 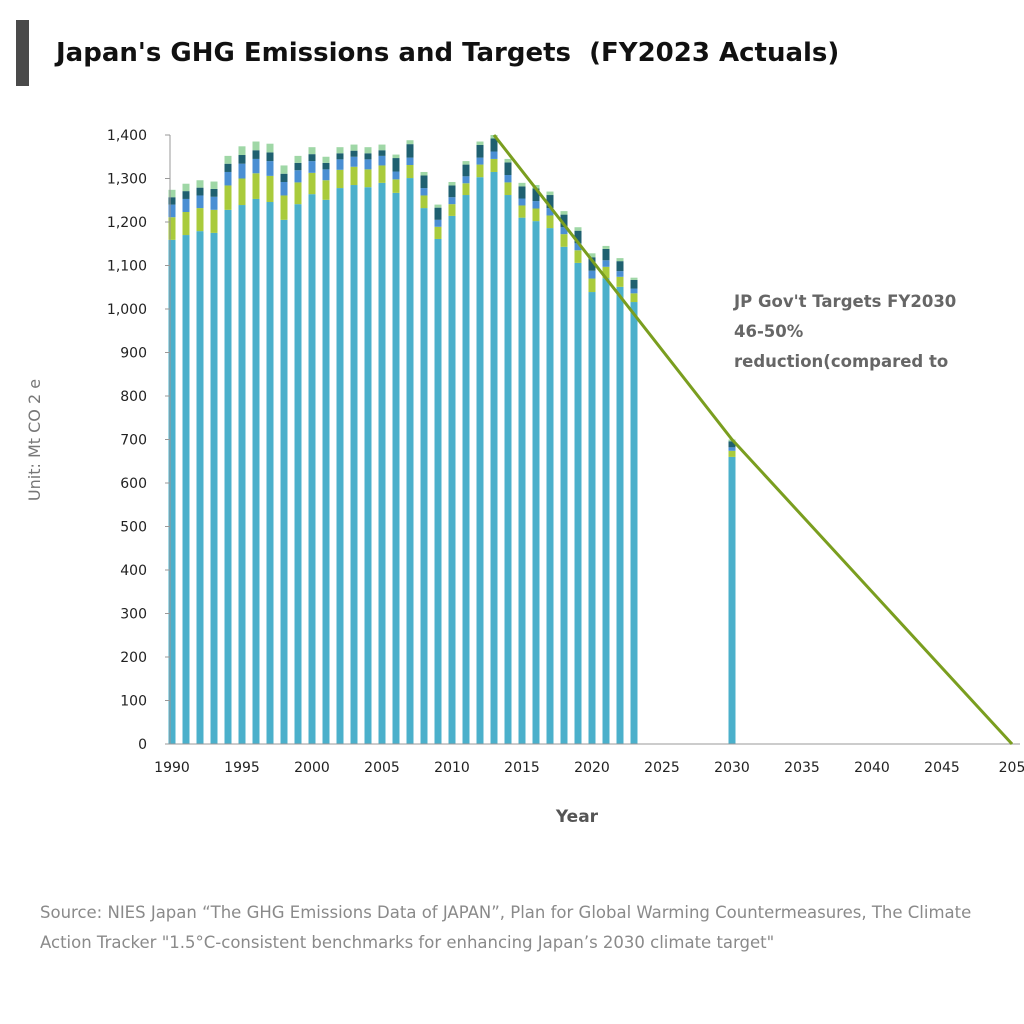 I want to click on x-tick-label: 2025, so click(x=662, y=768).